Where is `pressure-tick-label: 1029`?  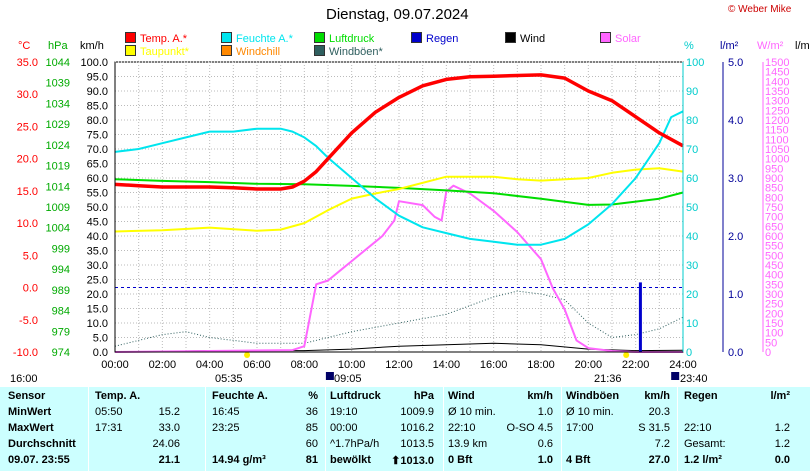
pressure-tick-label: 1029 is located at coordinates (58, 125).